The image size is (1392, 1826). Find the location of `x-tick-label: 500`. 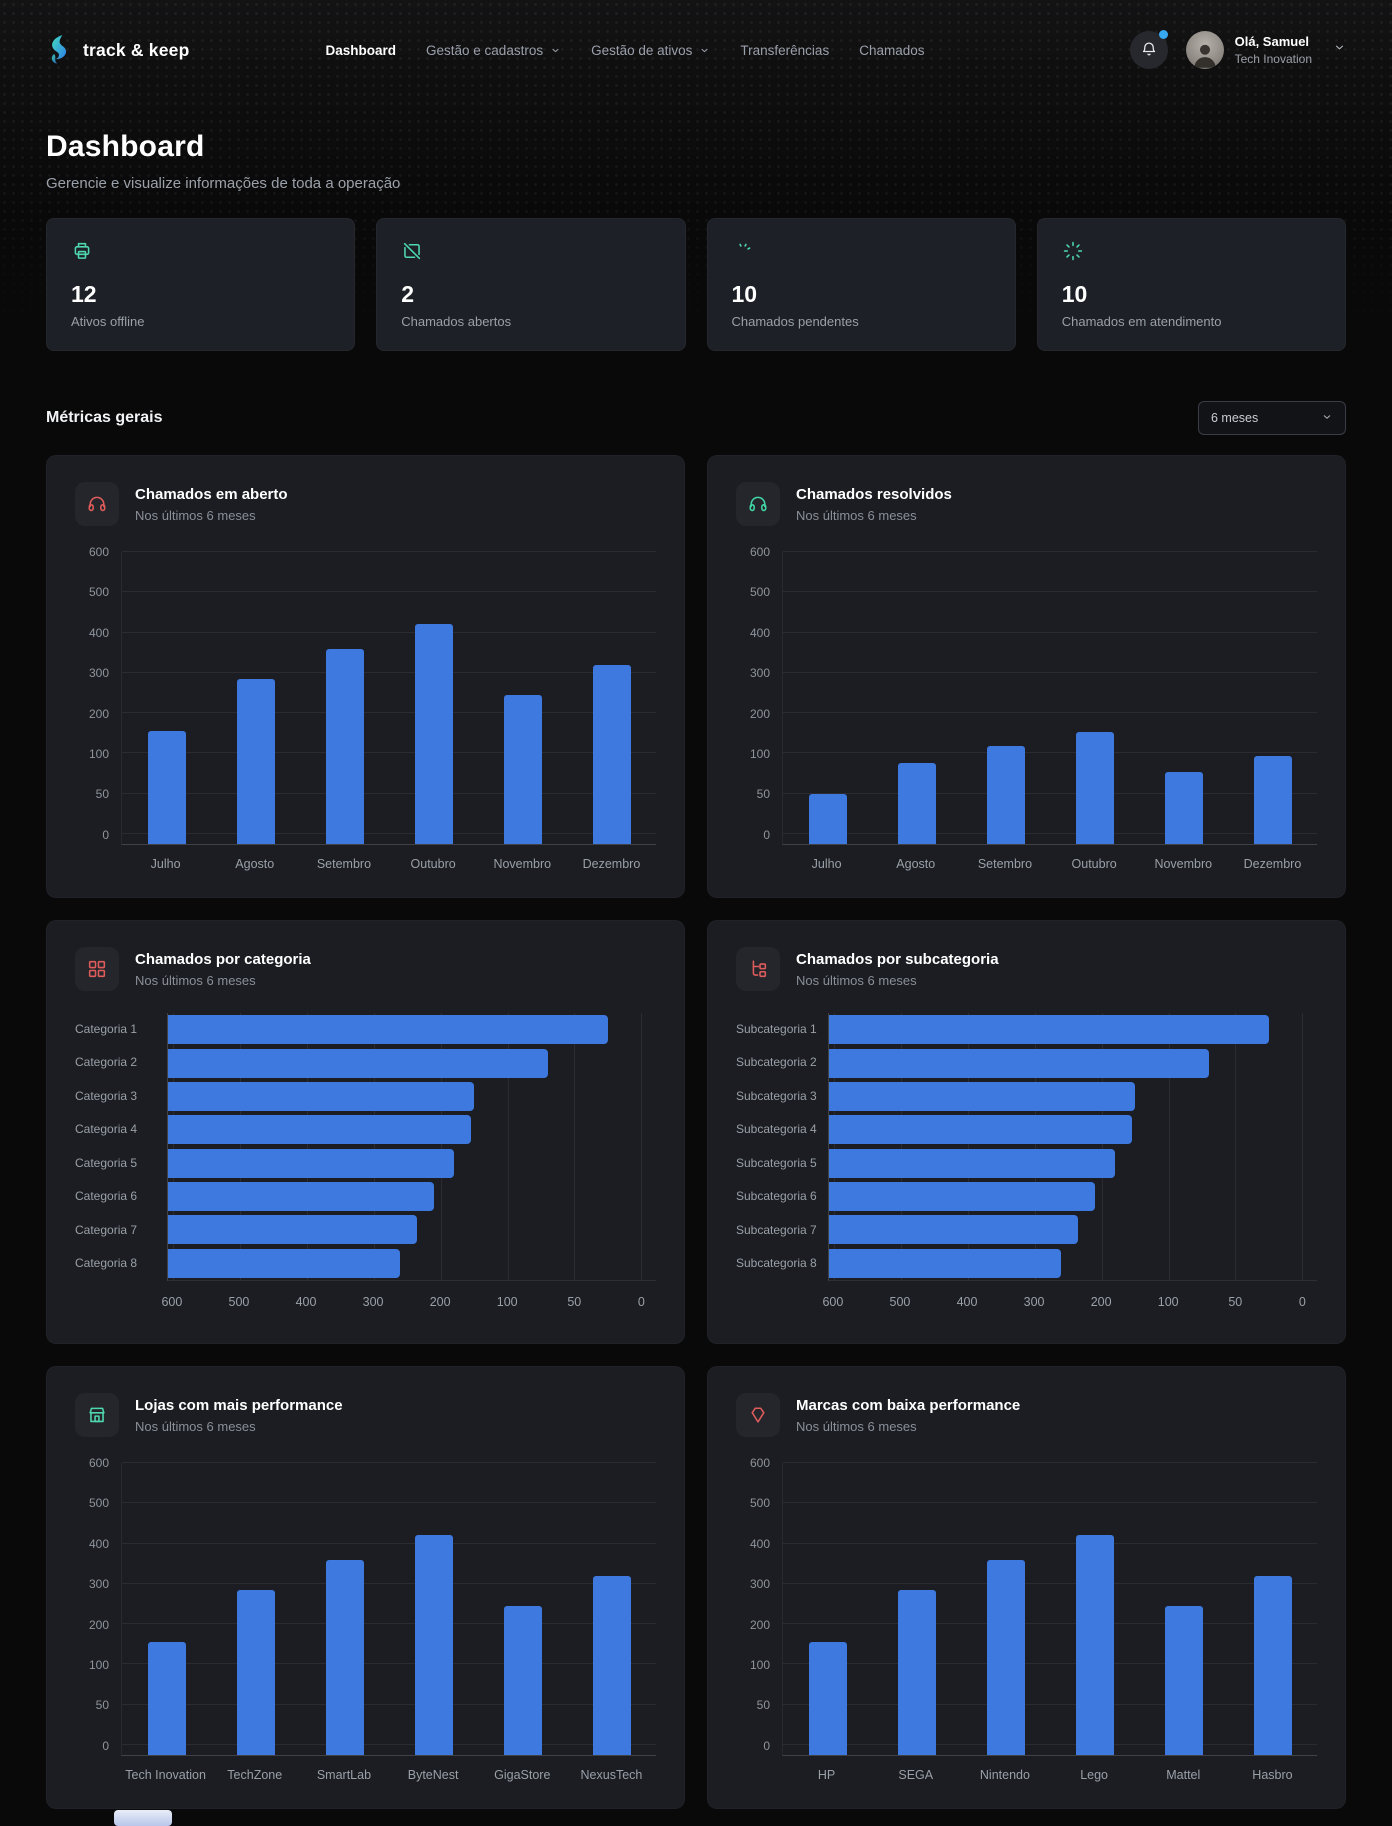

x-tick-label: 500 is located at coordinates (239, 1302).